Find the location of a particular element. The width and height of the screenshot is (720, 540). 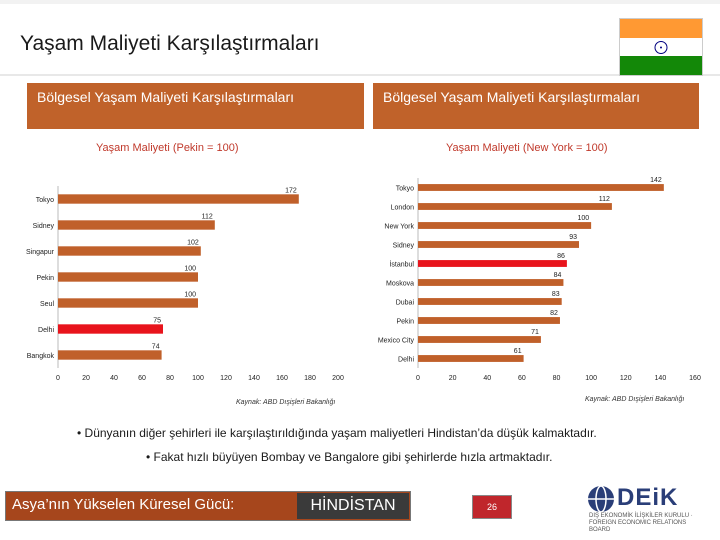

left-category-label: Delhi is located at coordinates (46, 330).